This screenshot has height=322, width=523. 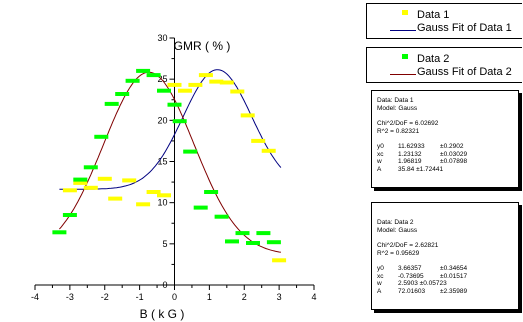 What do you see at coordinates (105, 297) in the screenshot?
I see `x-tick-label: -2` at bounding box center [105, 297].